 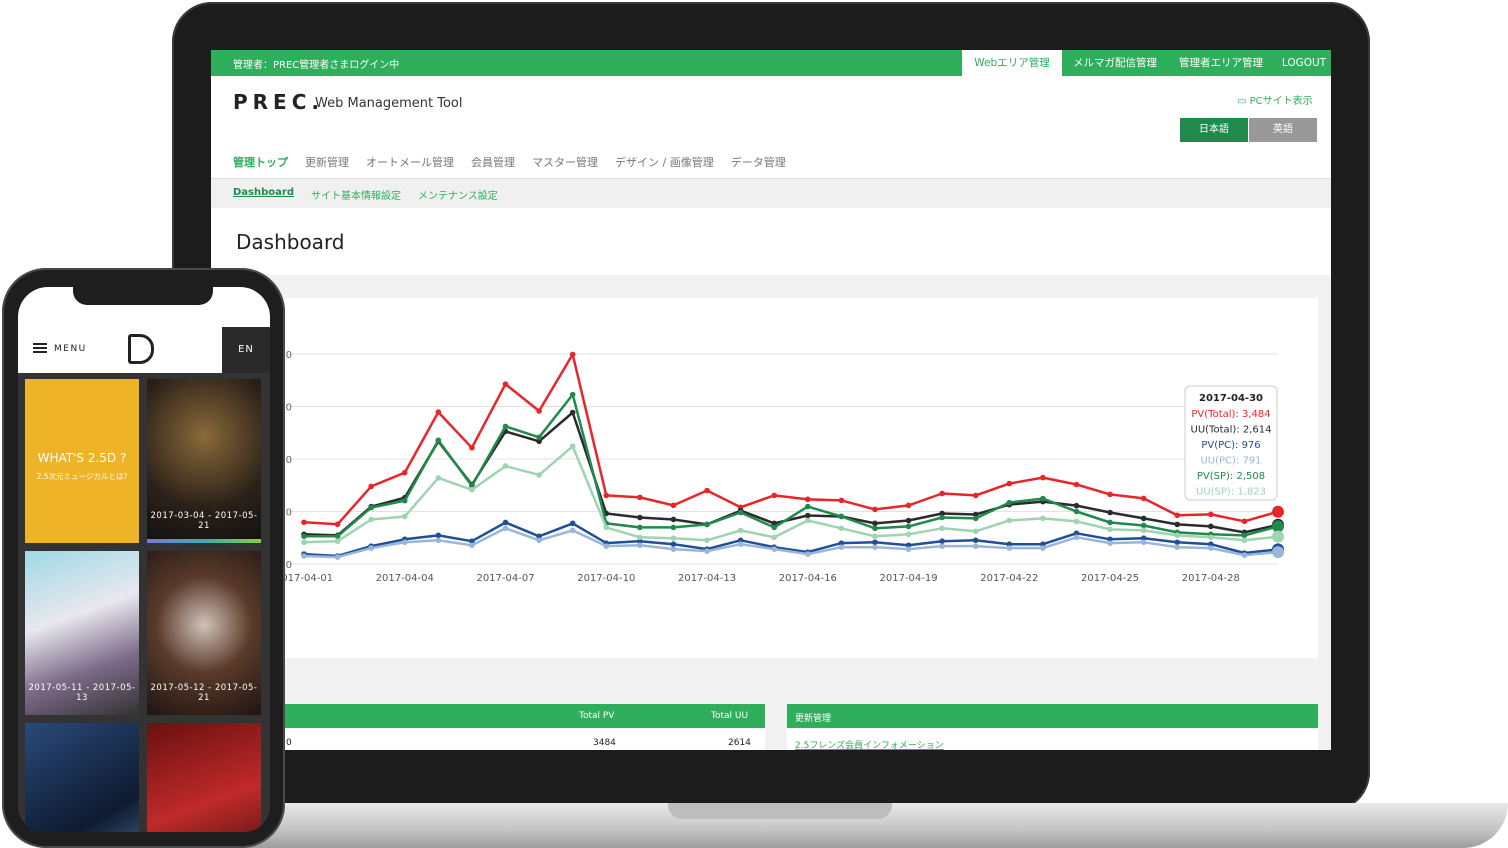 I want to click on stats-header: Total PV Total UU, so click(x=496, y=716).